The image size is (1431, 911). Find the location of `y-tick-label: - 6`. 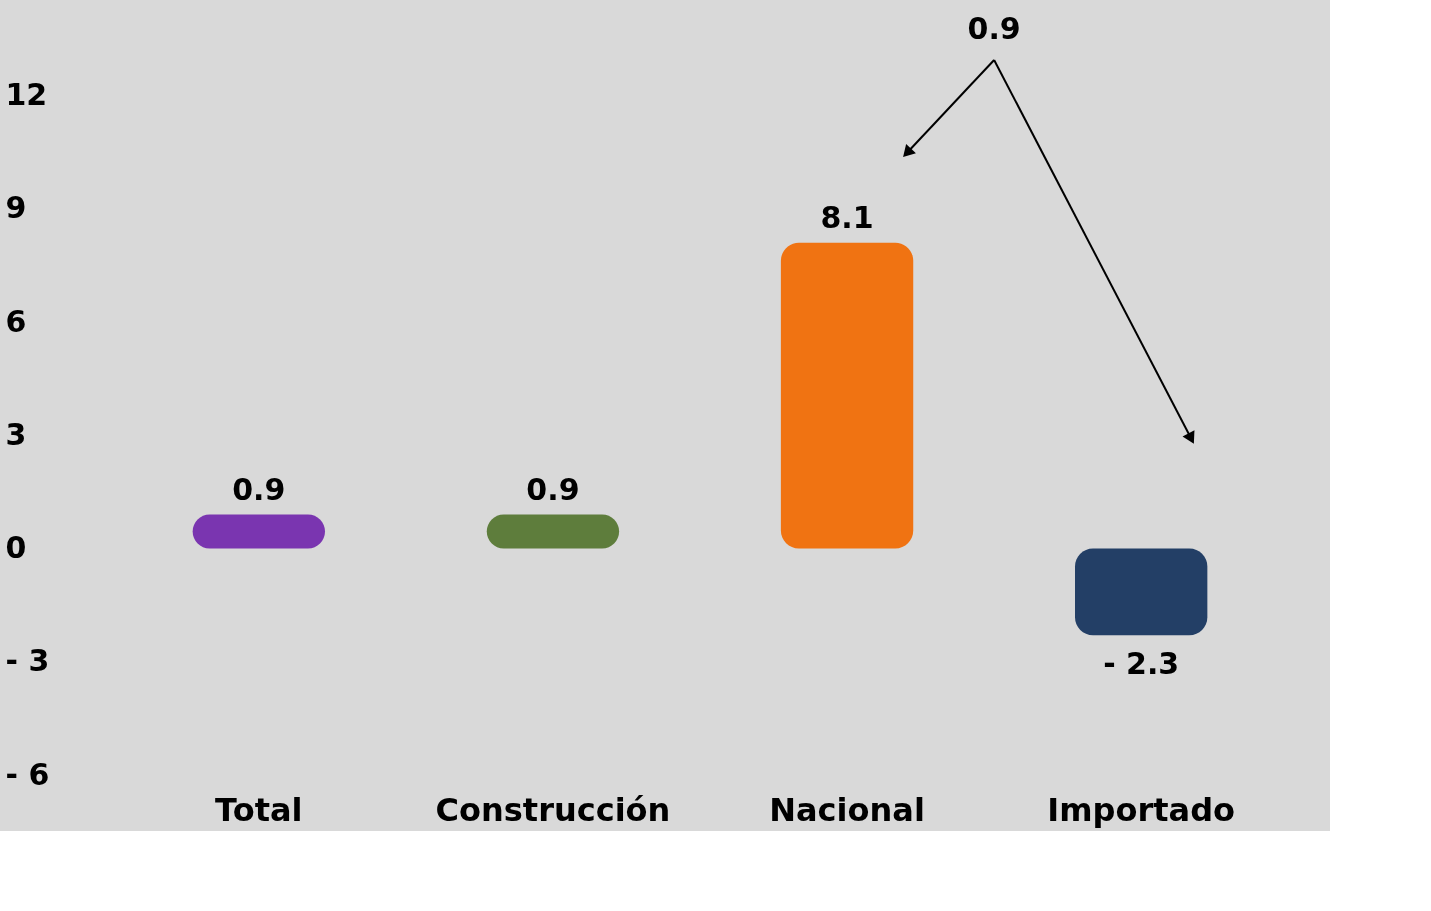

y-tick-label: - 6 is located at coordinates (27, 774).